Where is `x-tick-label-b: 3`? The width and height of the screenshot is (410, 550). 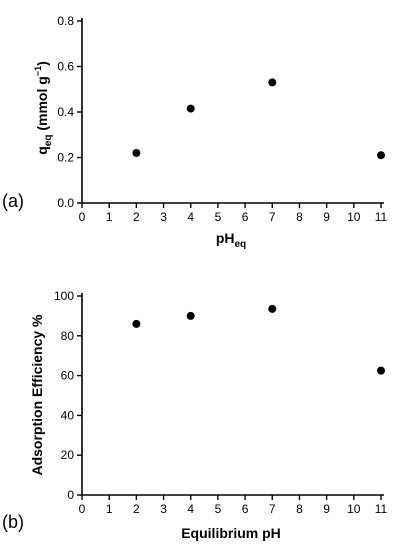 x-tick-label-b: 3 is located at coordinates (163, 509).